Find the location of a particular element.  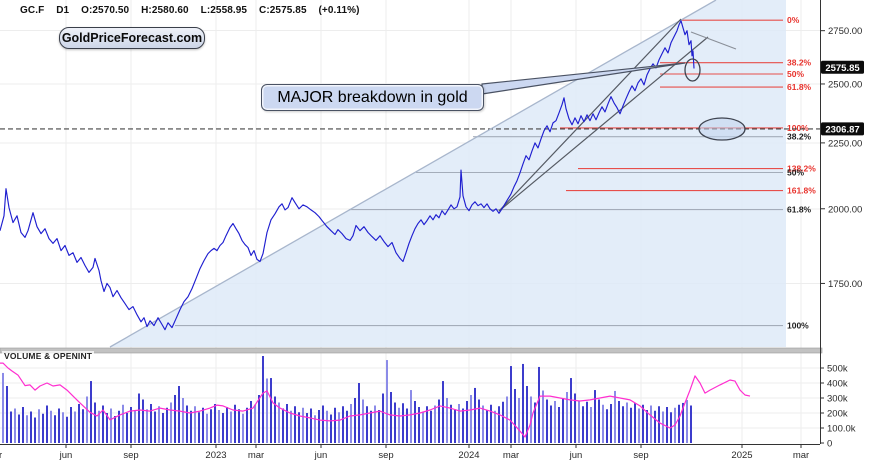

breakdown-annotation: MAJOR breakdown in gold is located at coordinates (372, 97).